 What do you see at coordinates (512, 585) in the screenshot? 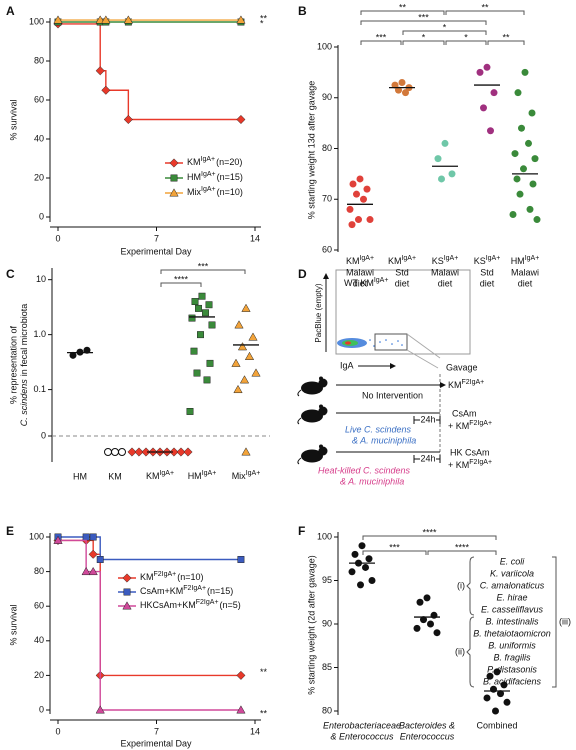
I see `species-label: C. amalonaticus` at bounding box center [512, 585].